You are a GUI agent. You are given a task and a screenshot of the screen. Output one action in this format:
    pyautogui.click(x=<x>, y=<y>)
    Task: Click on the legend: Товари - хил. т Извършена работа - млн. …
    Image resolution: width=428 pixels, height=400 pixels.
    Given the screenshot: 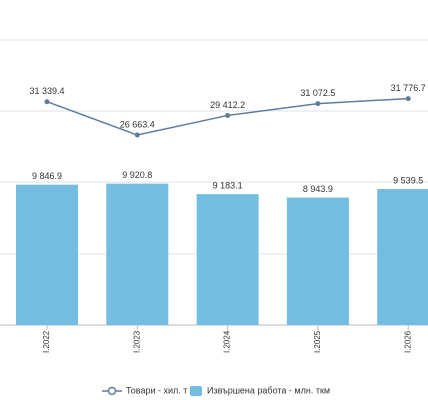 What is the action you would take?
    pyautogui.click(x=216, y=390)
    